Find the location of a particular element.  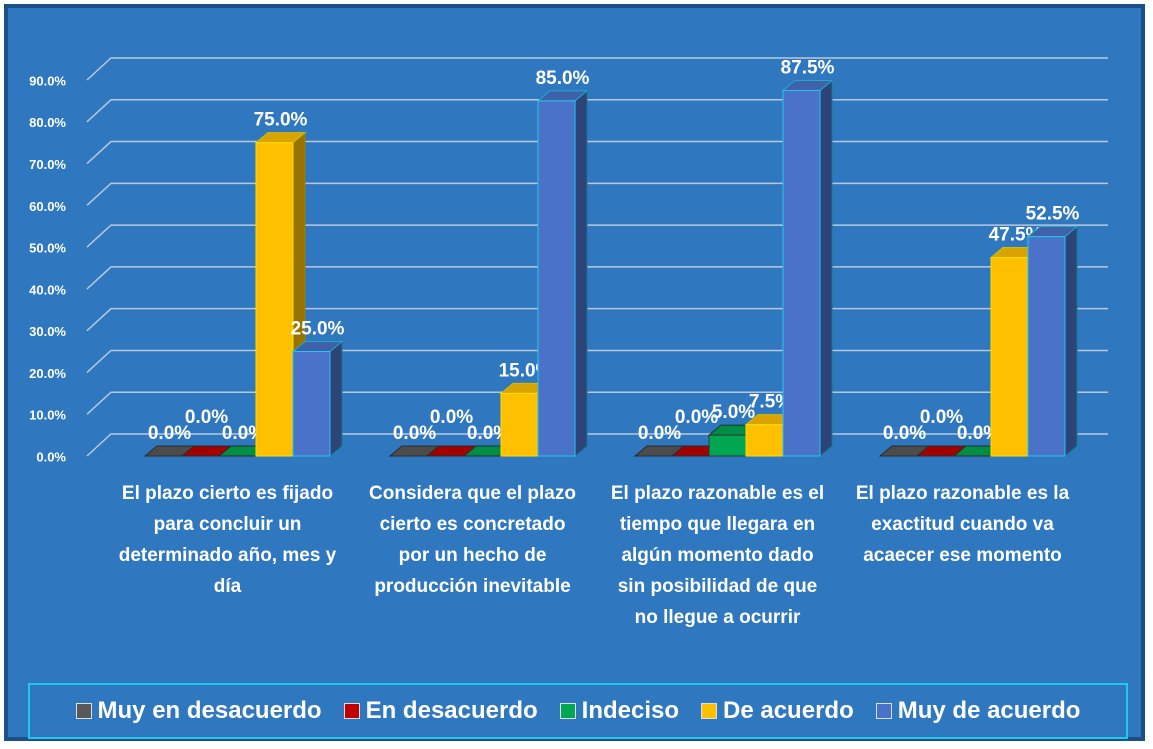

y-tick-label: 50.0% is located at coordinates (47, 248).